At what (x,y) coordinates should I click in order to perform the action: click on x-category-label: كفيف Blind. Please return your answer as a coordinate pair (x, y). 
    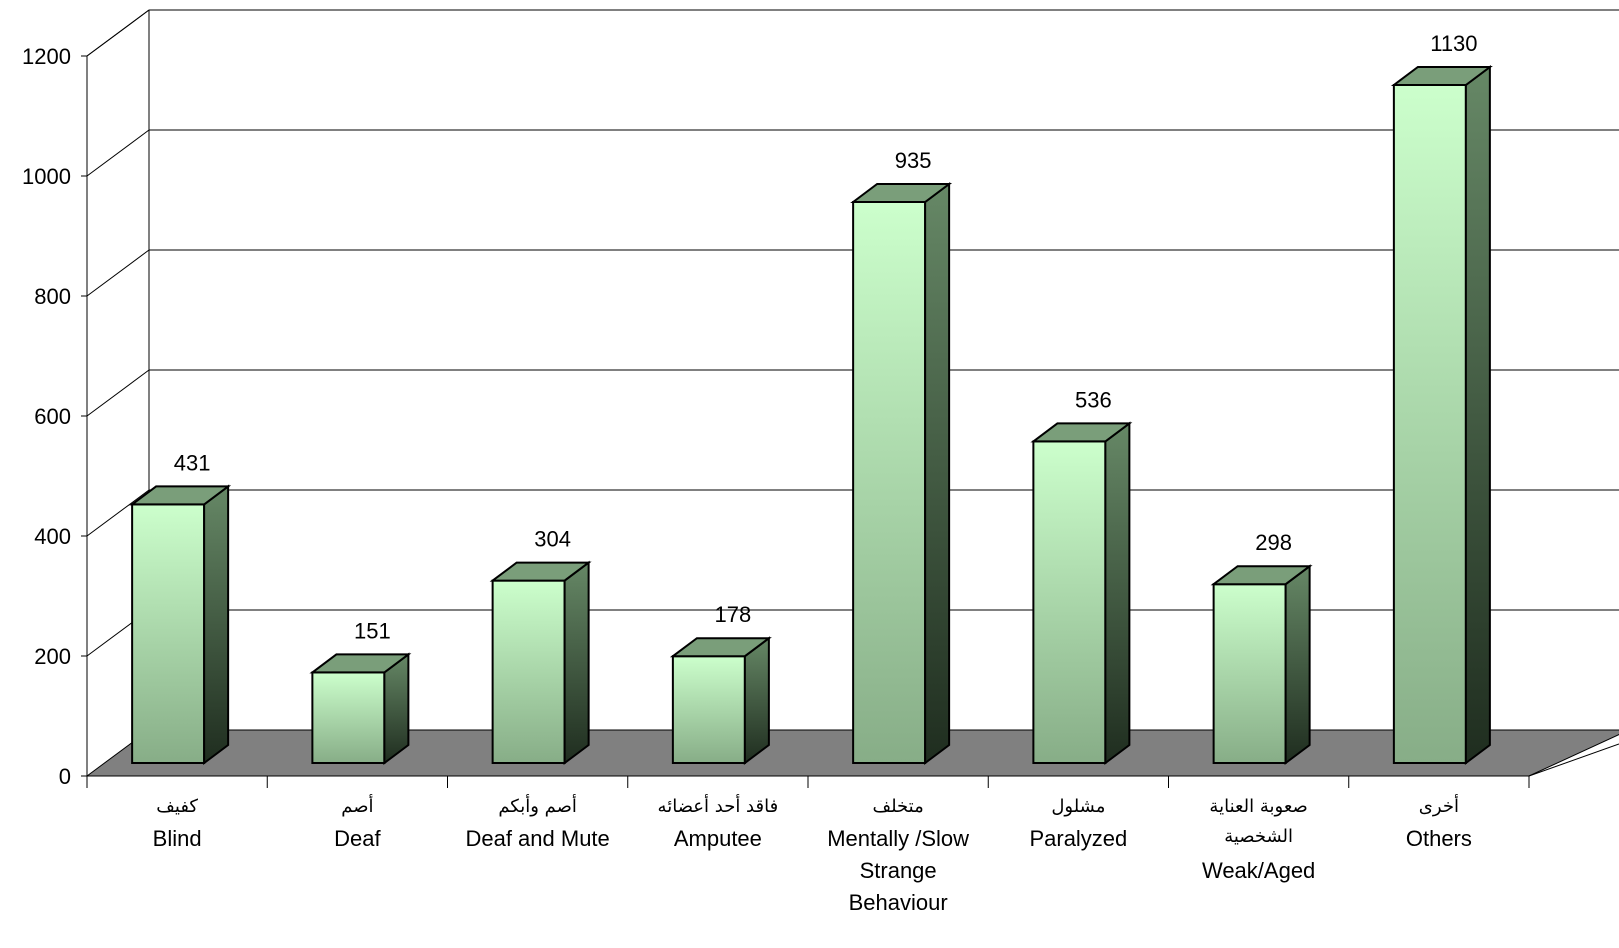
    Looking at the image, I should click on (177, 823).